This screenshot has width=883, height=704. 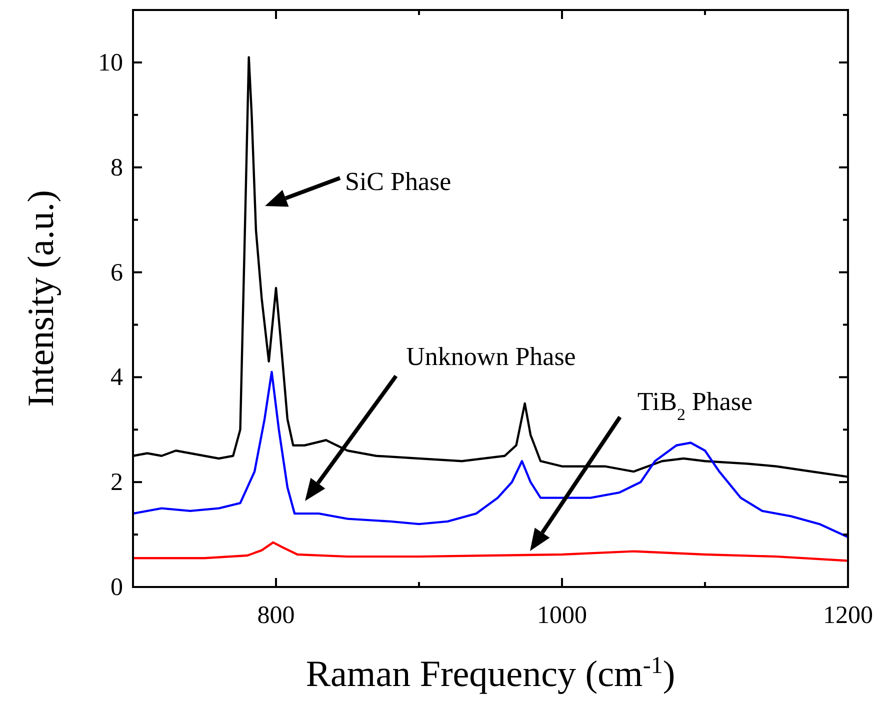 I want to click on line-series, so click(x=491, y=551).